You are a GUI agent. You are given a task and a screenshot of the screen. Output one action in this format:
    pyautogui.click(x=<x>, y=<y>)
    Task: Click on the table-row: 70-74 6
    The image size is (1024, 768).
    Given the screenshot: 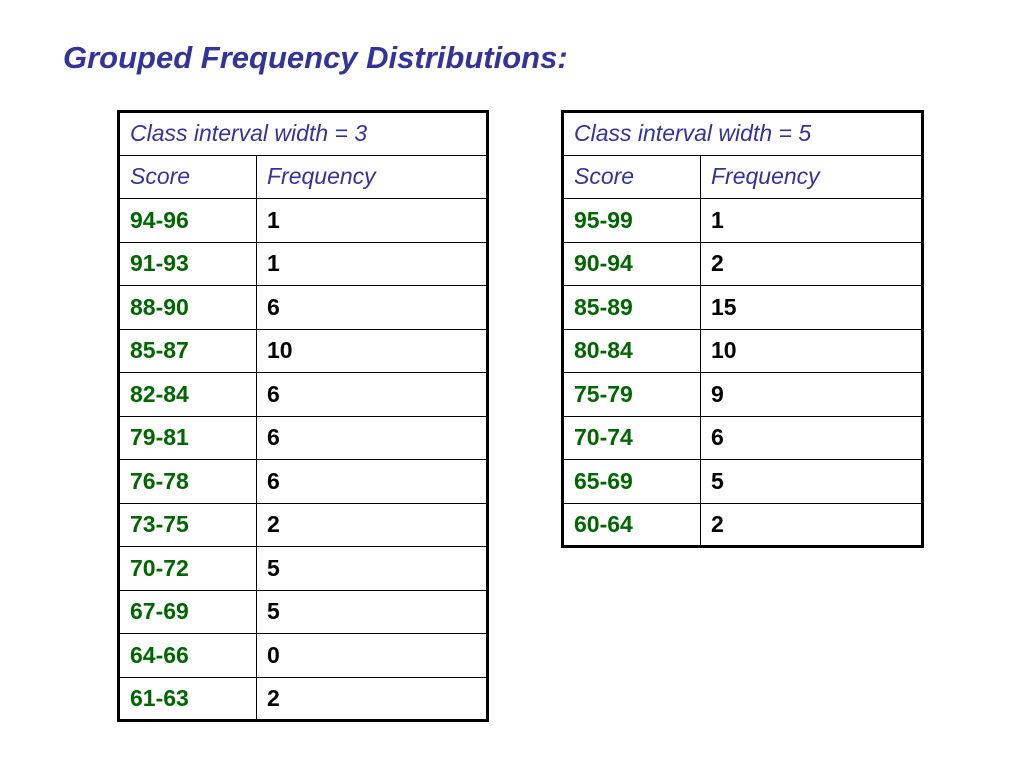 What is the action you would take?
    pyautogui.click(x=742, y=437)
    